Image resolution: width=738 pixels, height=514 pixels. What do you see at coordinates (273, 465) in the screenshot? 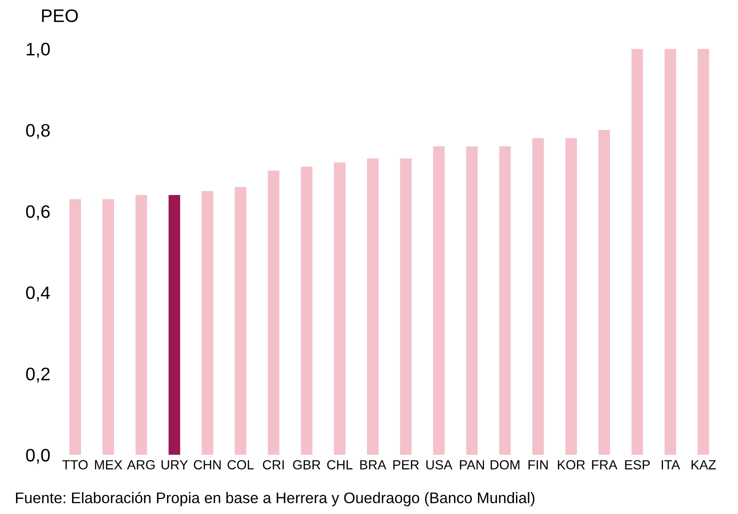
I see `x-tick-label: CRI` at bounding box center [273, 465].